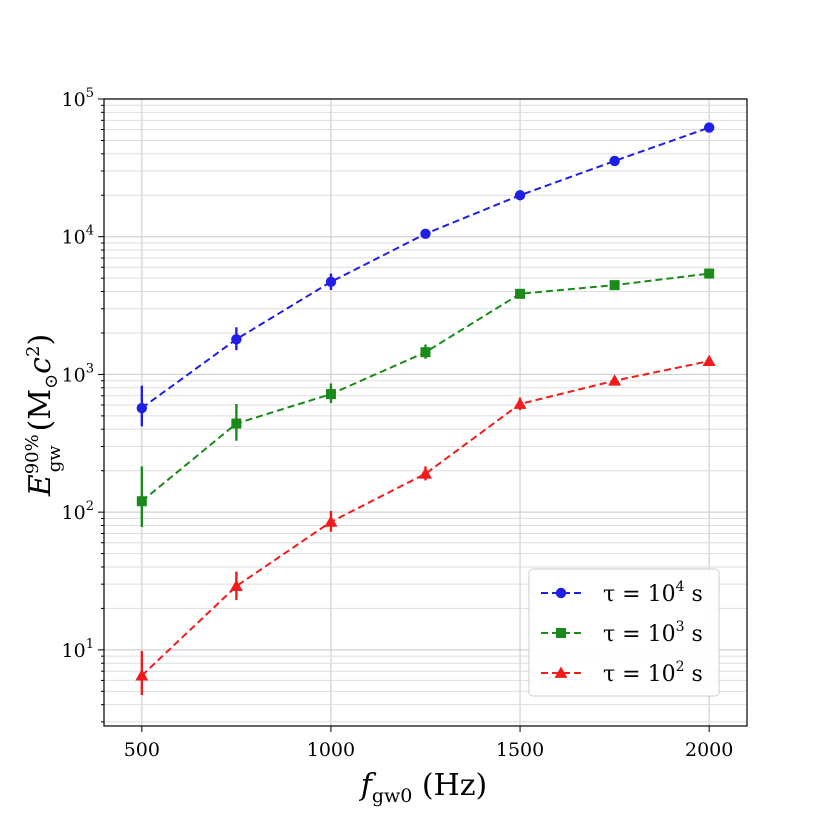 The height and width of the screenshot is (830, 830). I want to click on x-axis-label-sub: gw0, so click(392, 796).